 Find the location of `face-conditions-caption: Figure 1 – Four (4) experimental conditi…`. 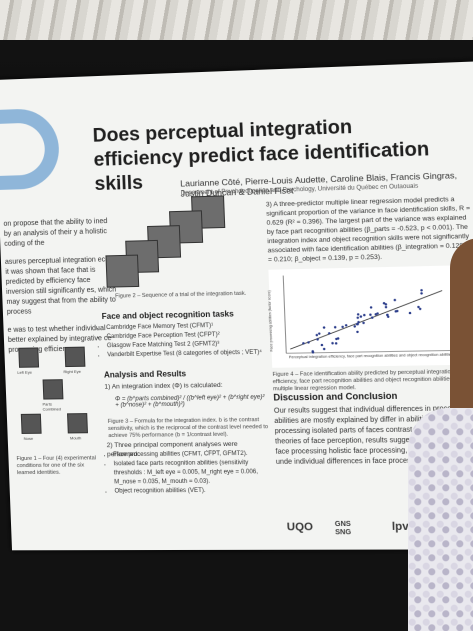

face-conditions-caption: Figure 1 – Four (4) experimental conditi… is located at coordinates (58, 466).